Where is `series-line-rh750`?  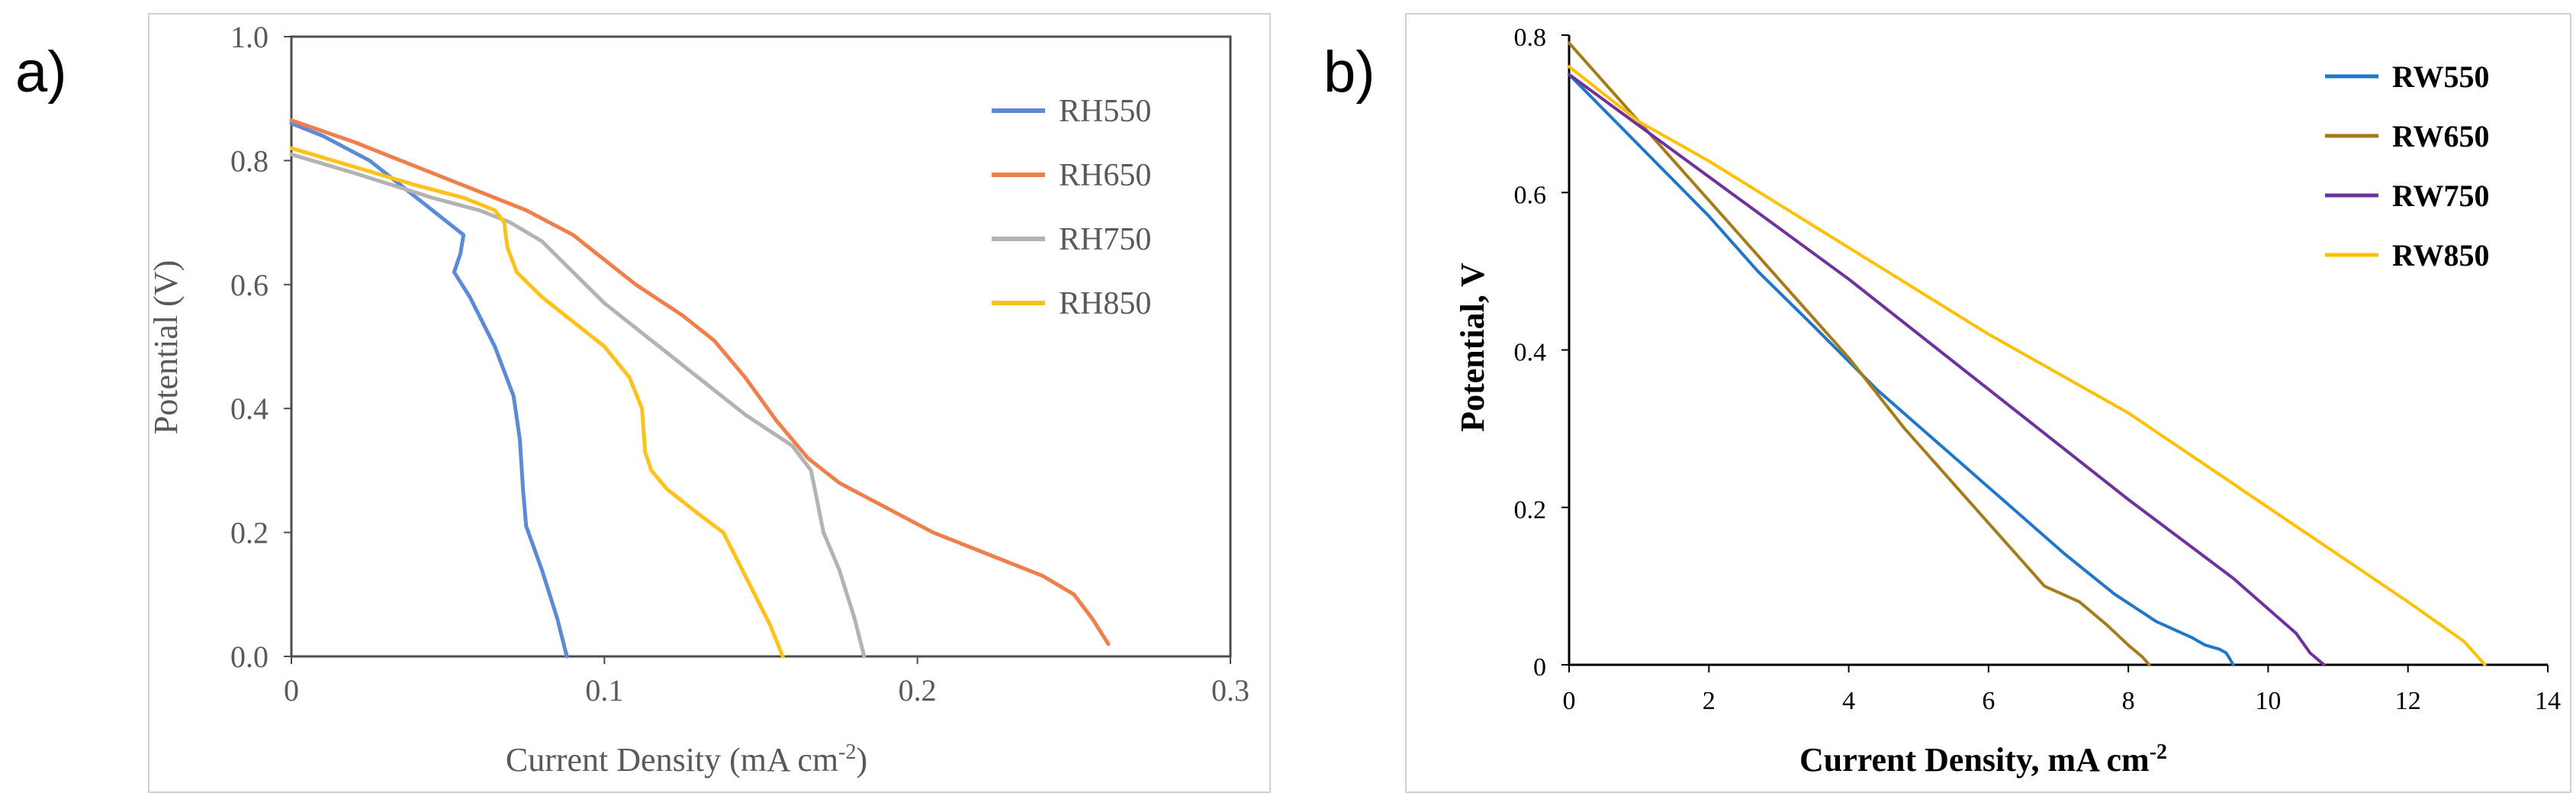
series-line-rh750 is located at coordinates (578, 405).